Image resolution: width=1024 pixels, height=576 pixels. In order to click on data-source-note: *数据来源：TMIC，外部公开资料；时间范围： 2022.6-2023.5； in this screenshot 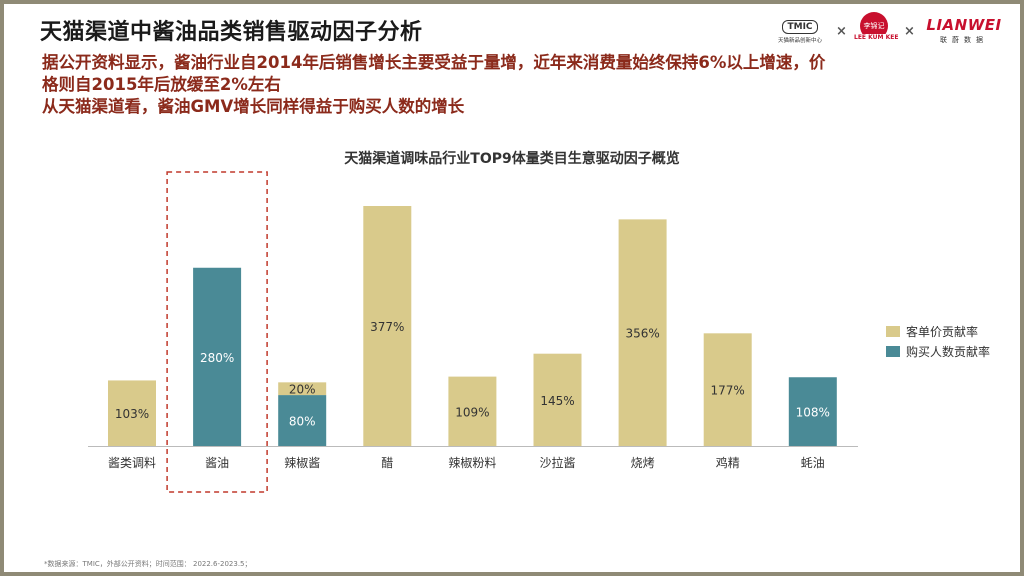, I will do `click(148, 564)`.